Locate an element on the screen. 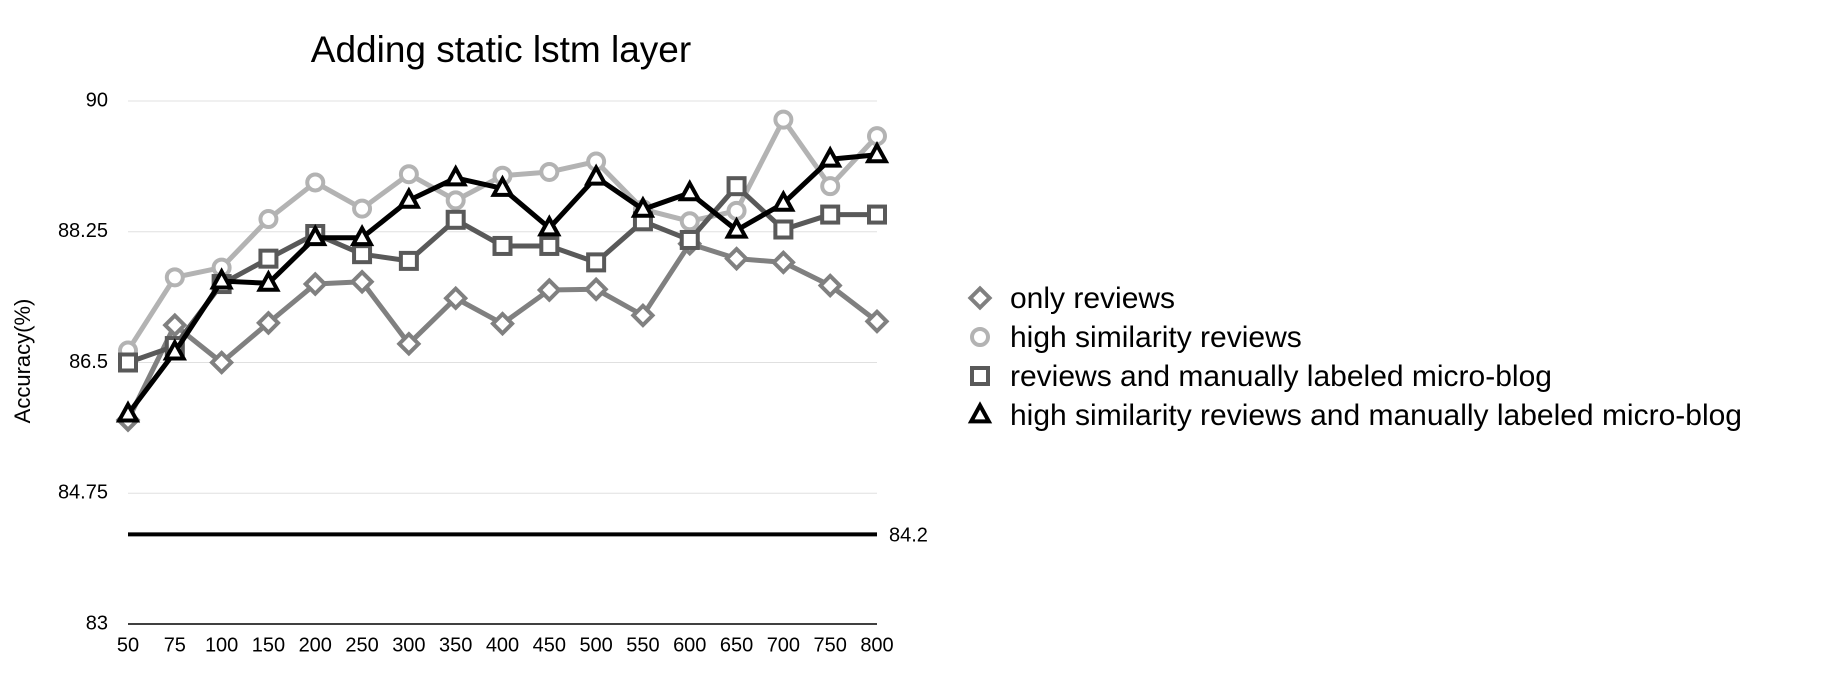  legend-label: only reviews is located at coordinates (1092, 298).